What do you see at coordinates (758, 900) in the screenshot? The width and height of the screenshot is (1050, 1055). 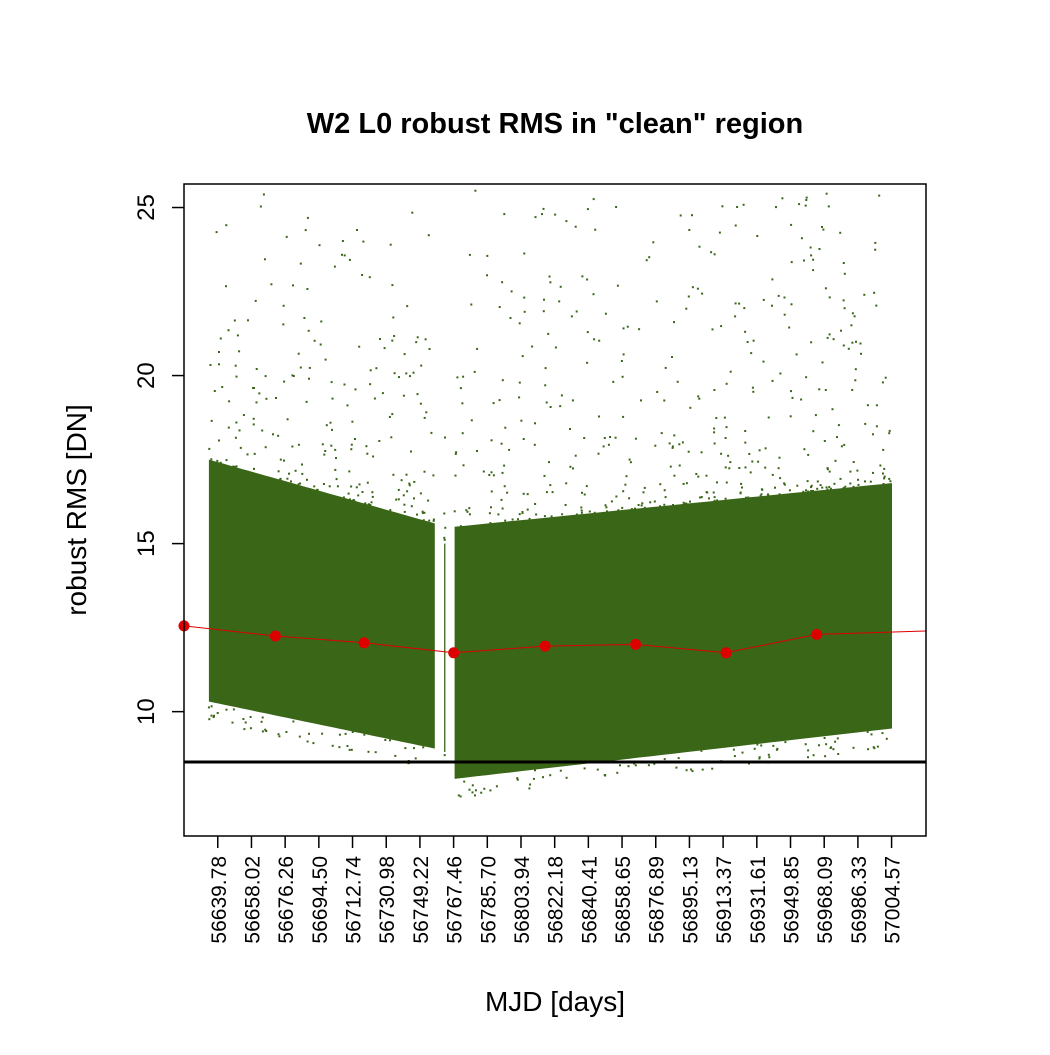 I see `x-tick-label: 56931.61` at bounding box center [758, 900].